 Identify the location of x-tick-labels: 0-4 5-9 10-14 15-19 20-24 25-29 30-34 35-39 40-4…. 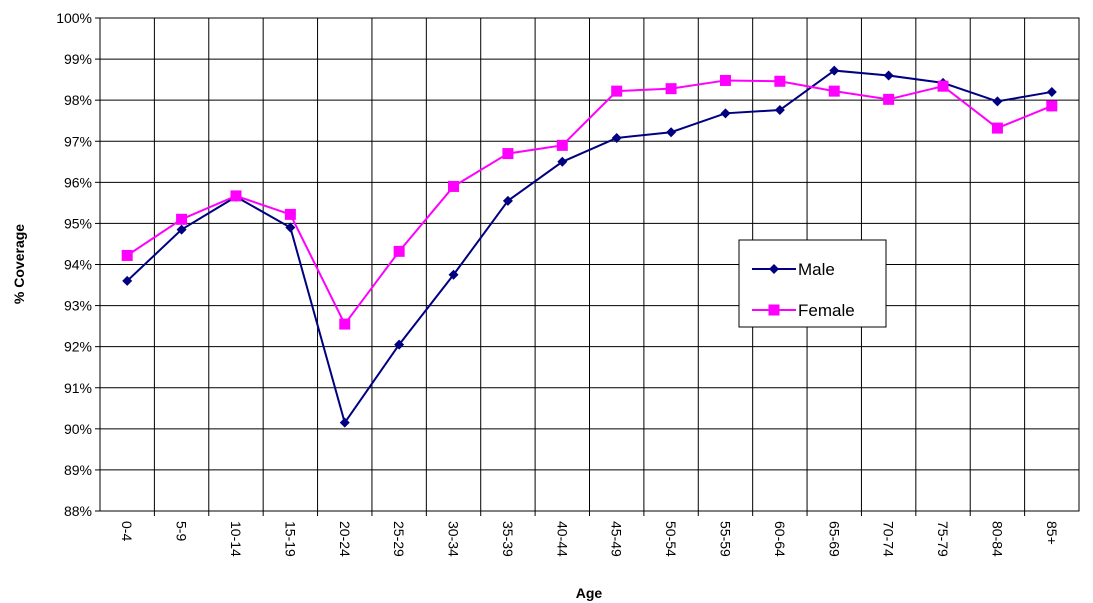
(589, 539).